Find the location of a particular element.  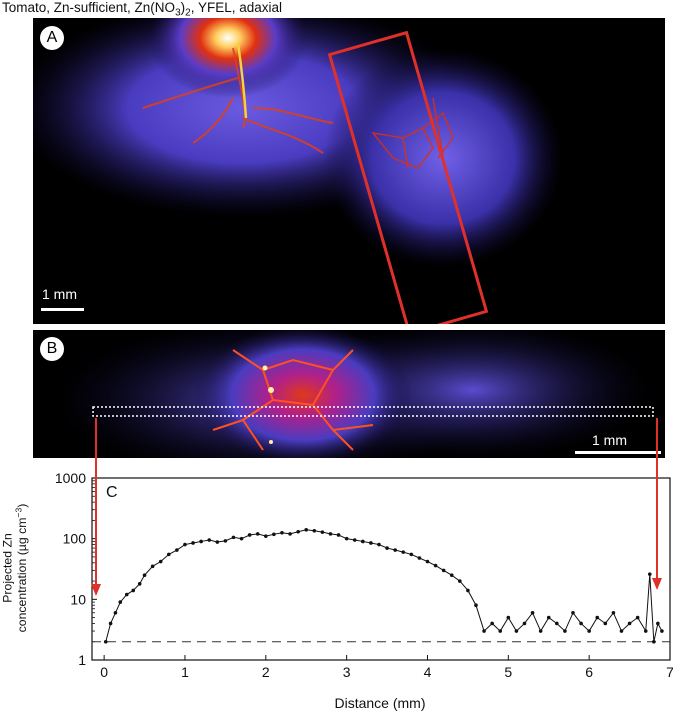

caption-subscript: 2 is located at coordinates (188, 13).